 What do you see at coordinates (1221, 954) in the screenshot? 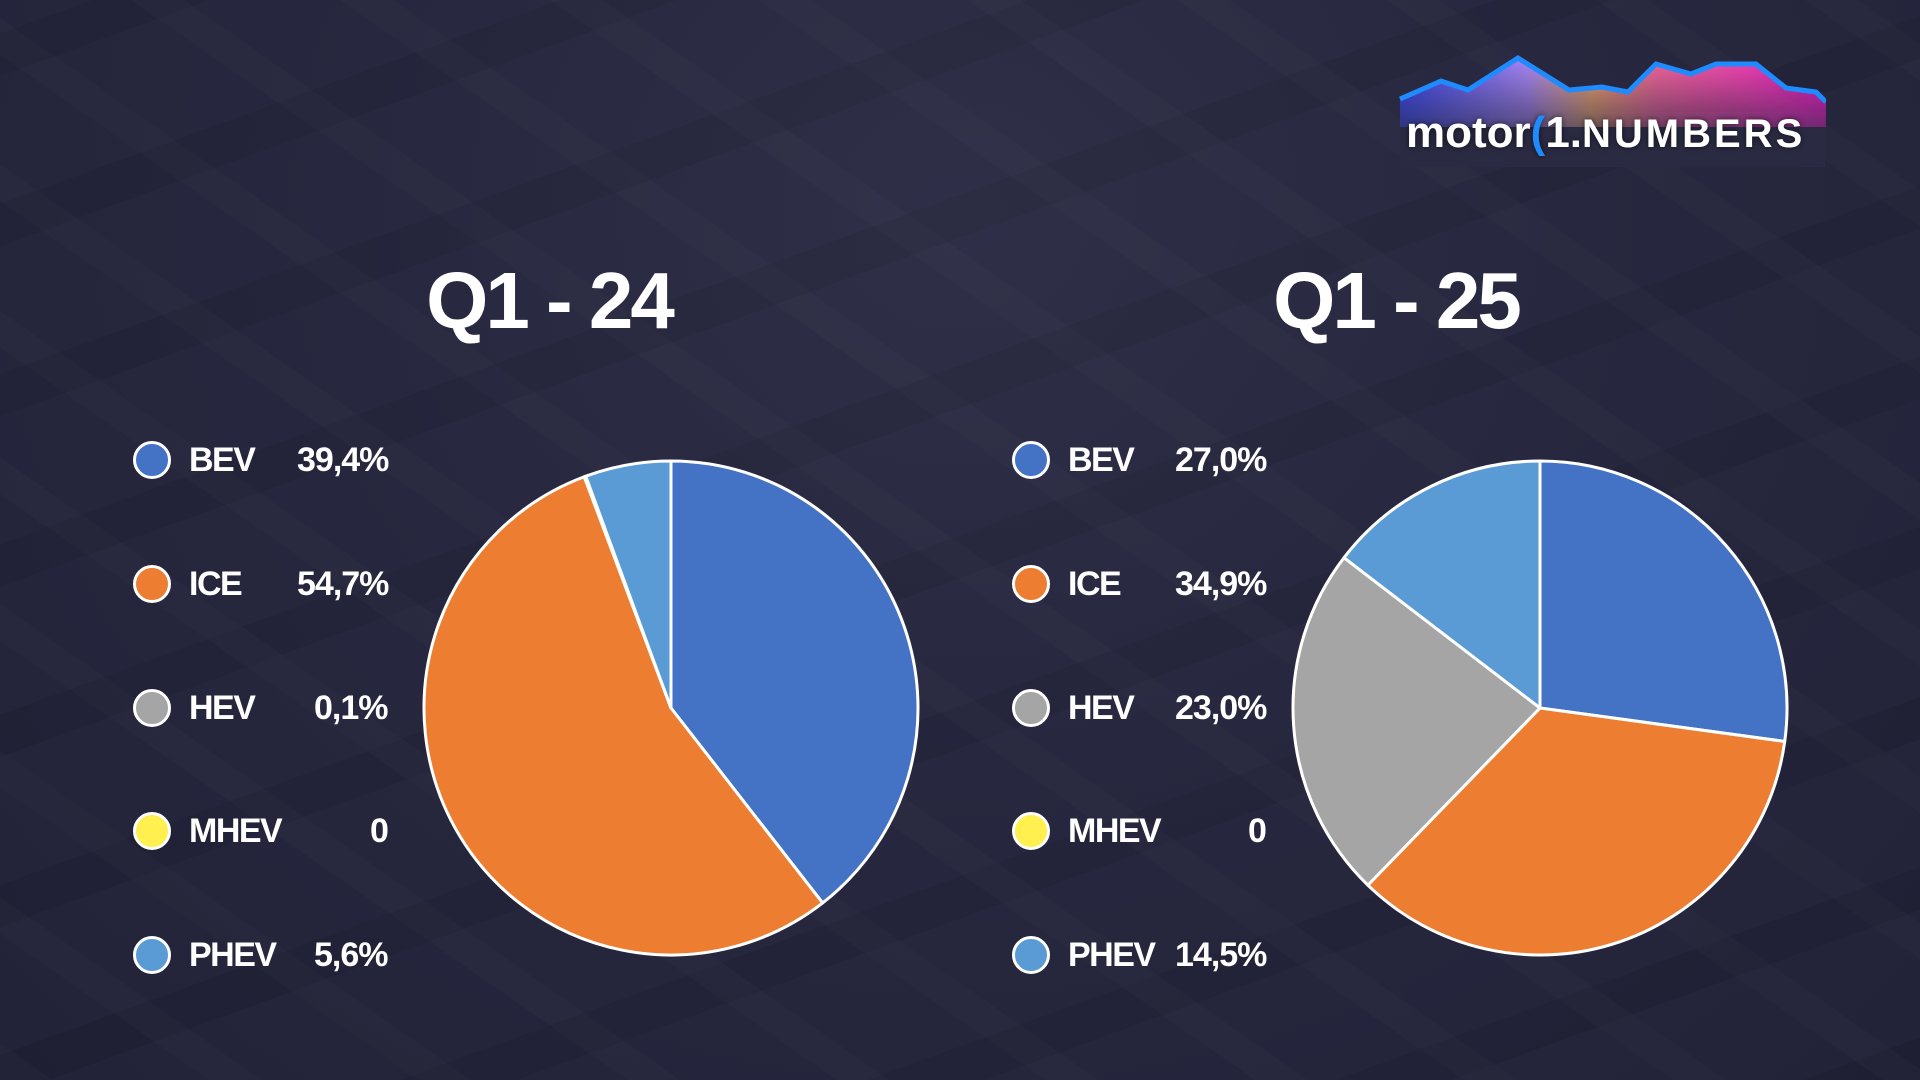
I see `data-label: 14,5%` at bounding box center [1221, 954].